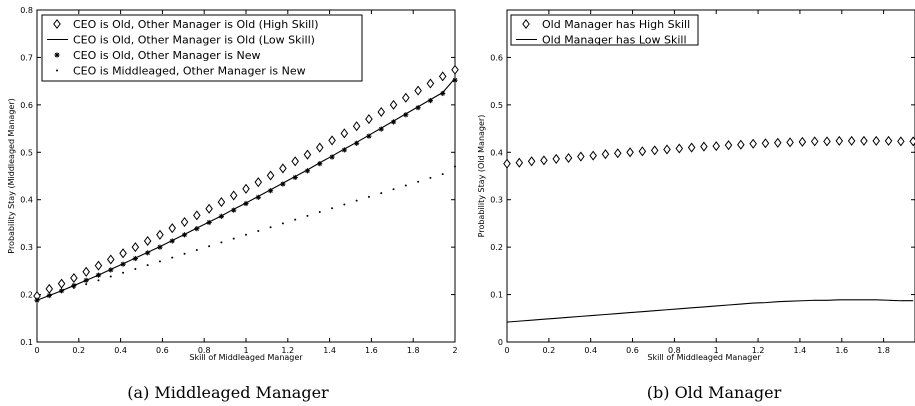  I want to click on panel-b-legend-box, so click(604, 30).